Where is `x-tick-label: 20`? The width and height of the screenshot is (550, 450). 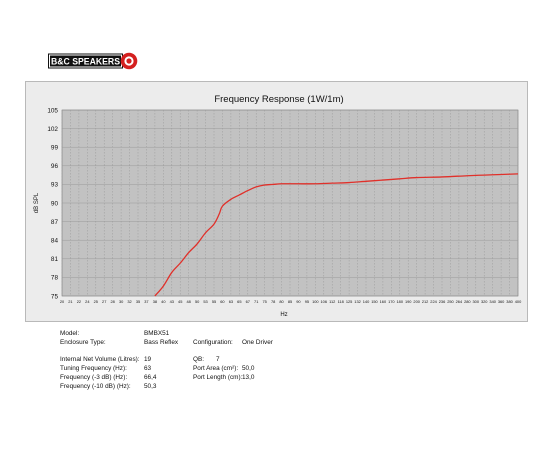 x-tick-label: 20 is located at coordinates (62, 301).